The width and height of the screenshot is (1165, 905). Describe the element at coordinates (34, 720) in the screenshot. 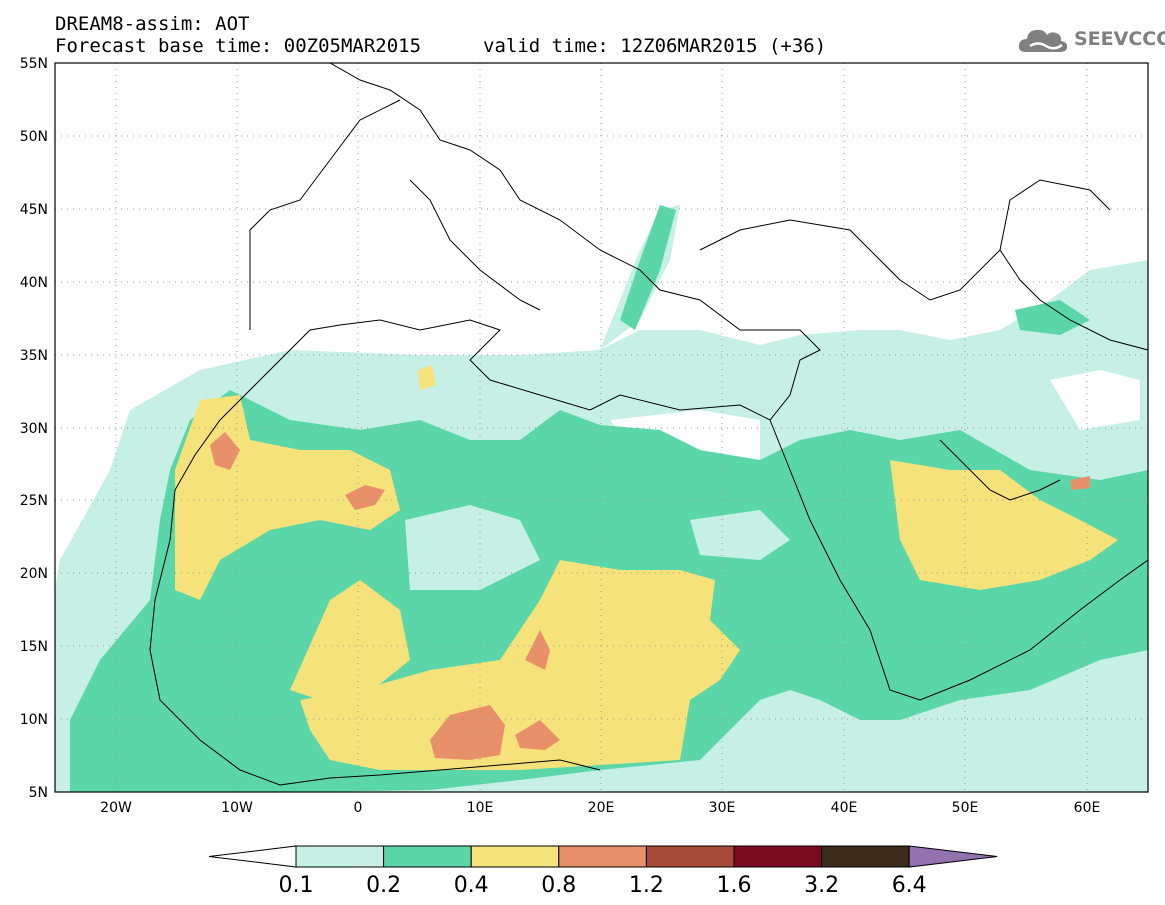

I see `lat-label: 10N` at that location.